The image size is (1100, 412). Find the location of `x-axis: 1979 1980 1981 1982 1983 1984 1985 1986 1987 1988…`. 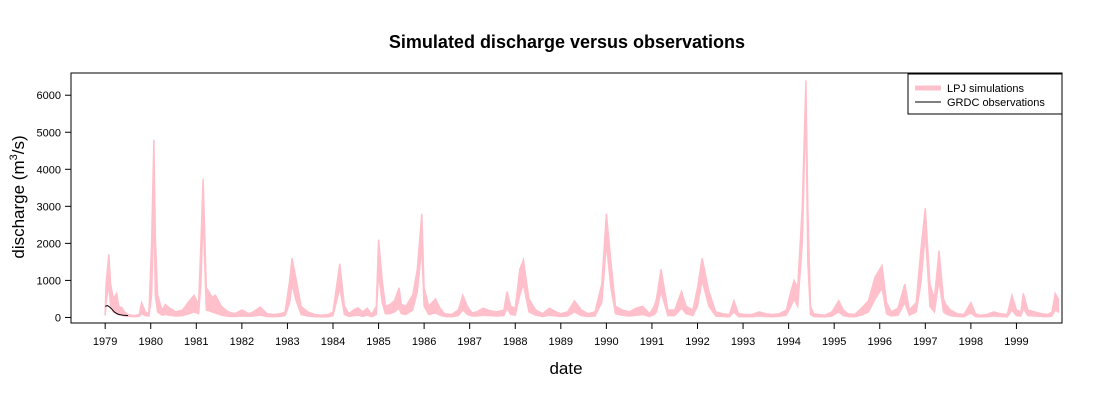

x-axis: 1979 1980 1981 1982 1983 1984 1985 1986 1987 1988… is located at coordinates (561, 335).